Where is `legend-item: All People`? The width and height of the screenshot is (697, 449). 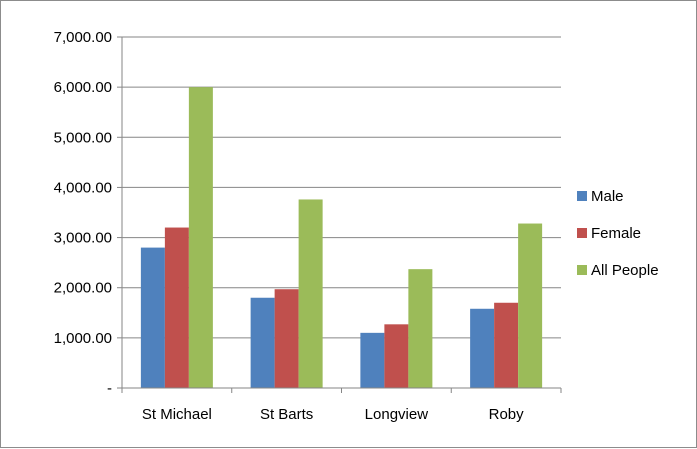
legend-item: All People is located at coordinates (618, 270).